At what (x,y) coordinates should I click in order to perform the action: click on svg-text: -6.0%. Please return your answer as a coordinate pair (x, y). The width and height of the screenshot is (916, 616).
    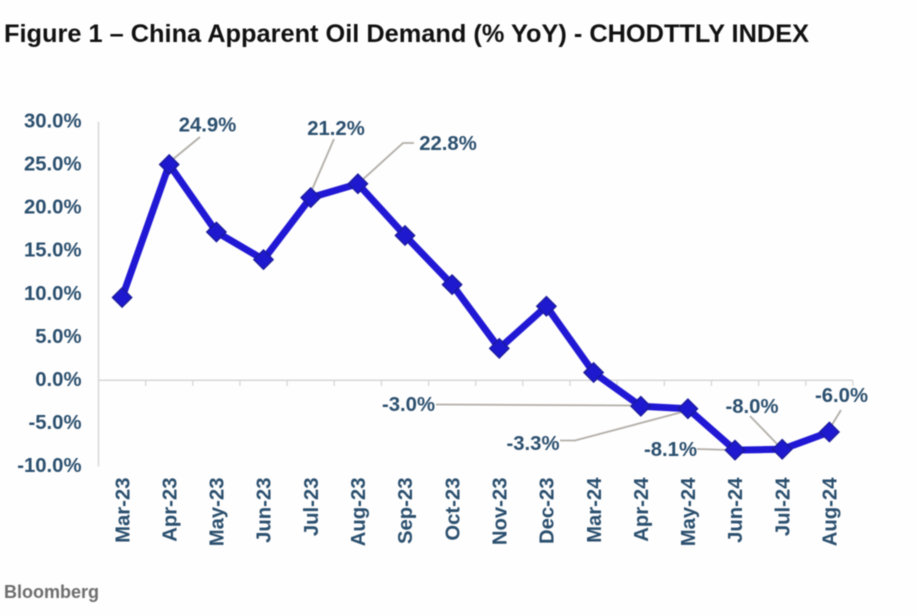
    Looking at the image, I should click on (841, 396).